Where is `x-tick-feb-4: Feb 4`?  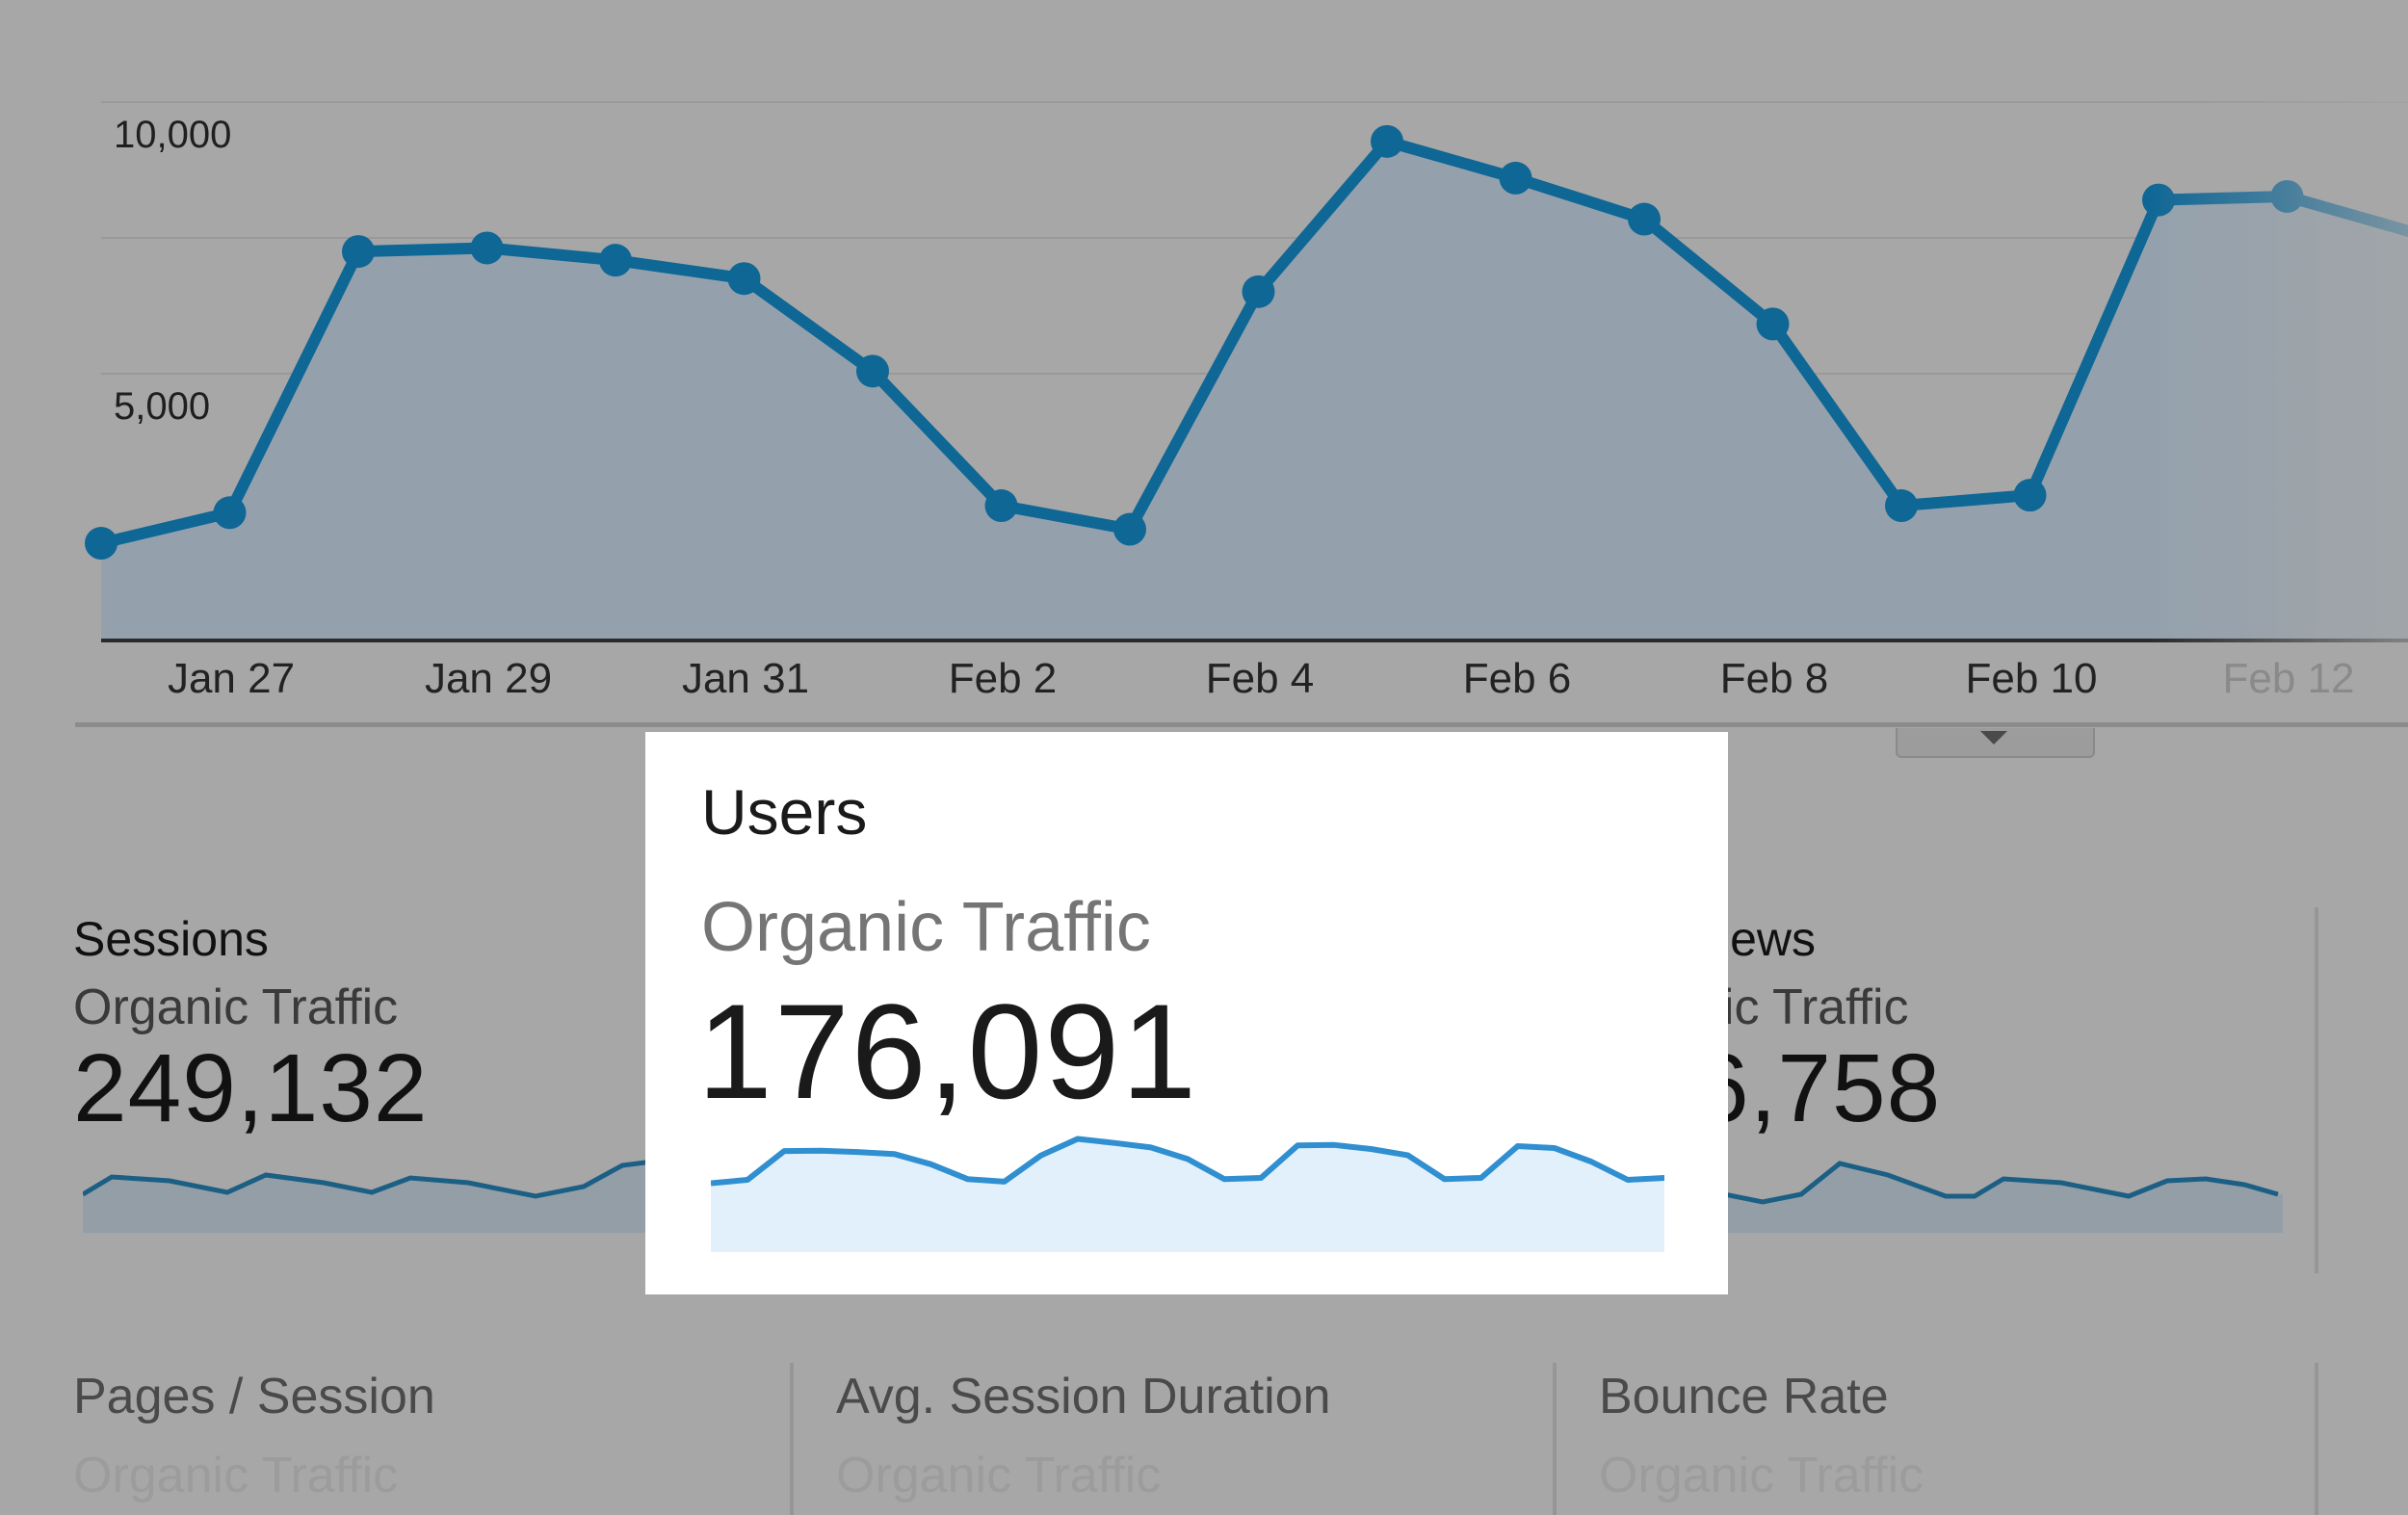
x-tick-feb-4: Feb 4 is located at coordinates (1260, 679).